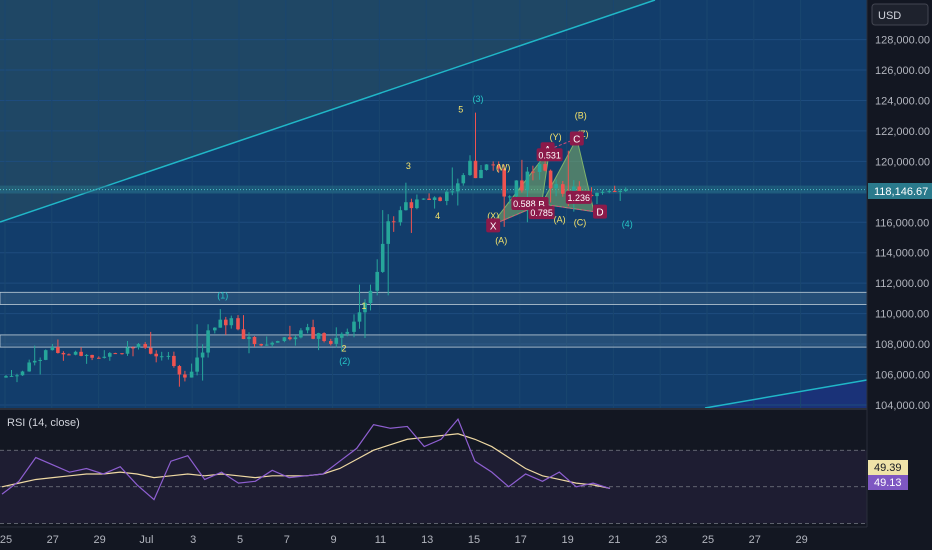 Image resolution: width=932 pixels, height=550 pixels. Describe the element at coordinates (900, 14) in the screenshot. I see `currency-button` at that location.